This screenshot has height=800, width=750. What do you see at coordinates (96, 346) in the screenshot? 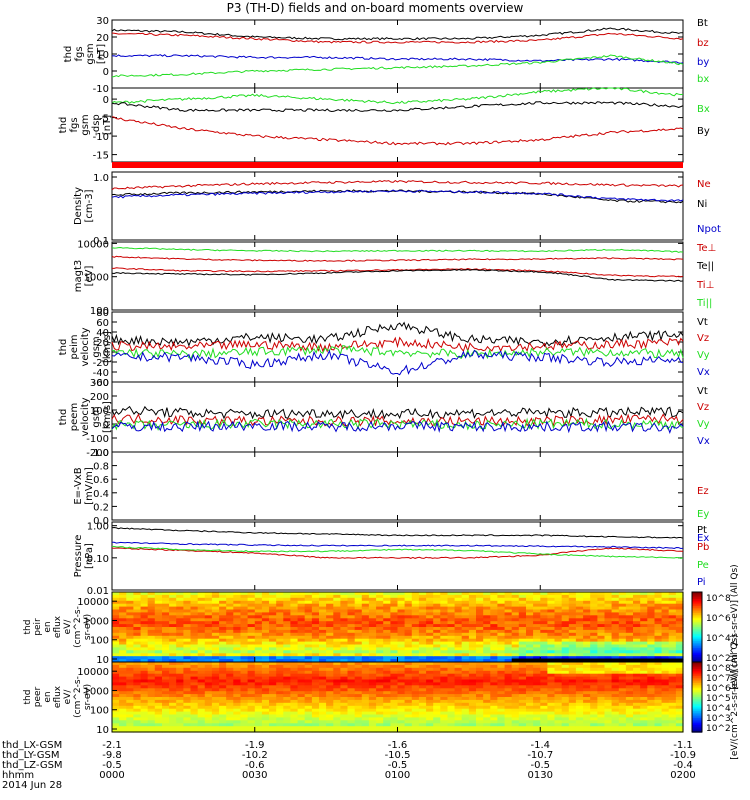
I see `y-axis-label: gsm` at bounding box center [96, 346].